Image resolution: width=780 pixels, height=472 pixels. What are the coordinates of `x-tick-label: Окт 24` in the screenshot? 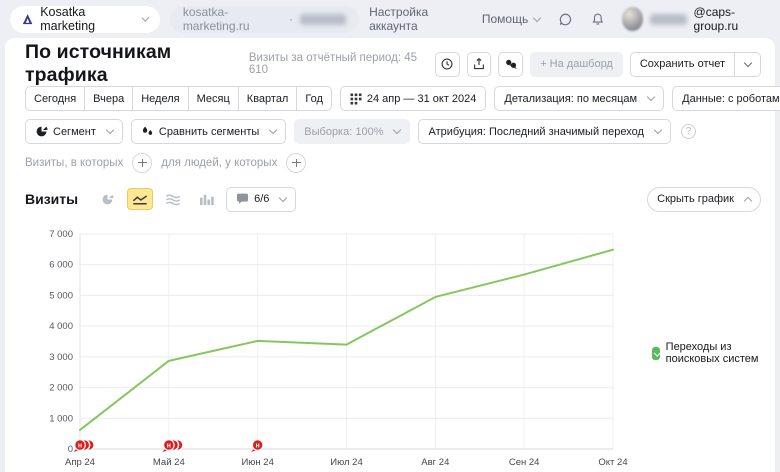 It's located at (612, 462).